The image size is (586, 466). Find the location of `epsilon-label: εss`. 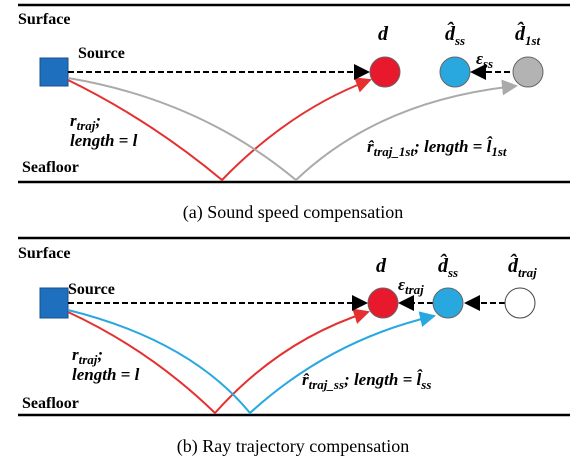

epsilon-label: εss is located at coordinates (484, 60).